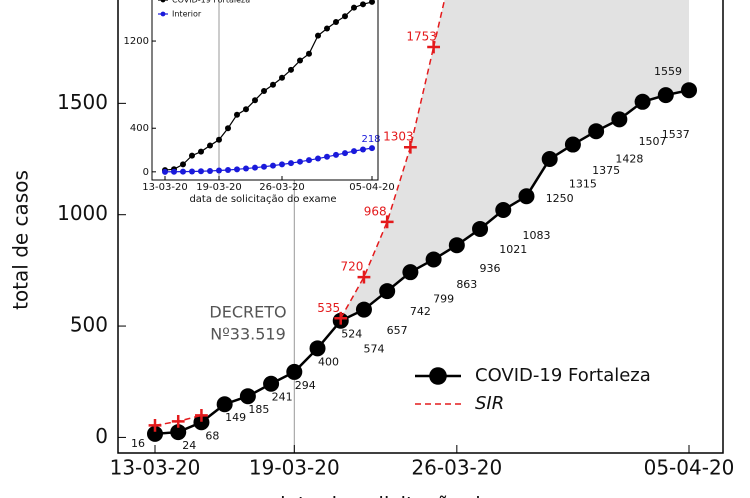 Image resolution: width=750 pixels, height=498 pixels. What do you see at coordinates (536, 235) in the screenshot?
I see `data-label: 1083` at bounding box center [536, 235].